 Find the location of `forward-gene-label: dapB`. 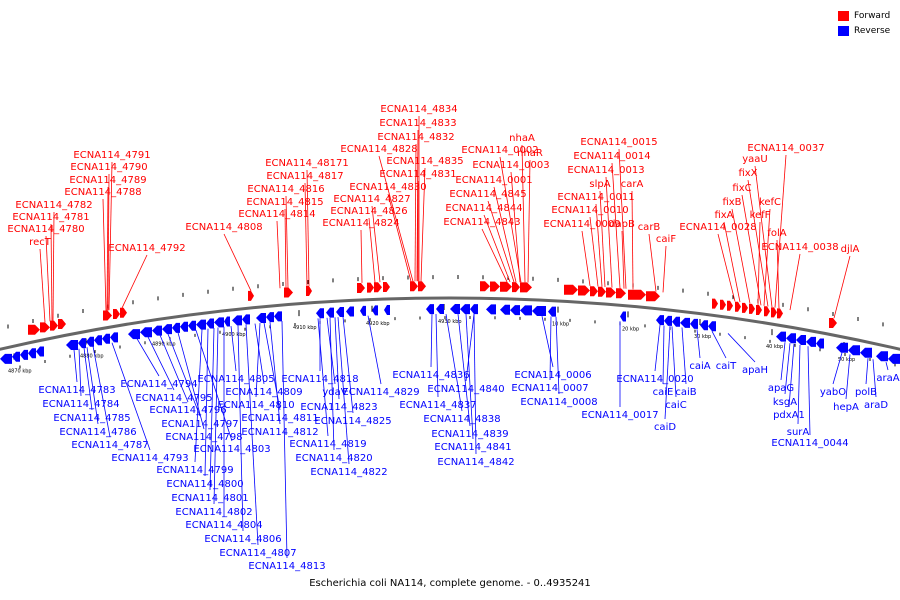

forward-gene-label: dapB is located at coordinates (622, 224).